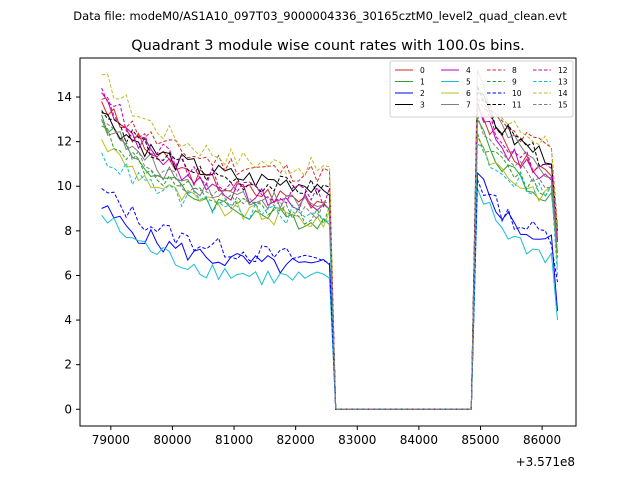 This screenshot has height=480, width=640. Describe the element at coordinates (563, 82) in the screenshot. I see `legend-label: 13` at that location.